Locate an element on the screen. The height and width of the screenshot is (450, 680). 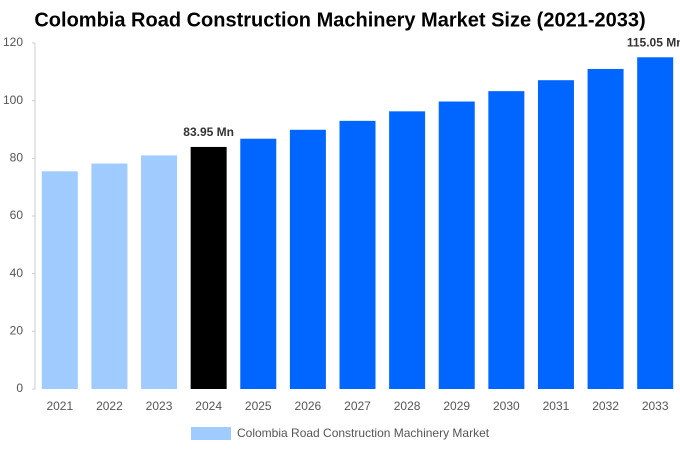
y-tick-label: 60 is located at coordinates (17, 215).